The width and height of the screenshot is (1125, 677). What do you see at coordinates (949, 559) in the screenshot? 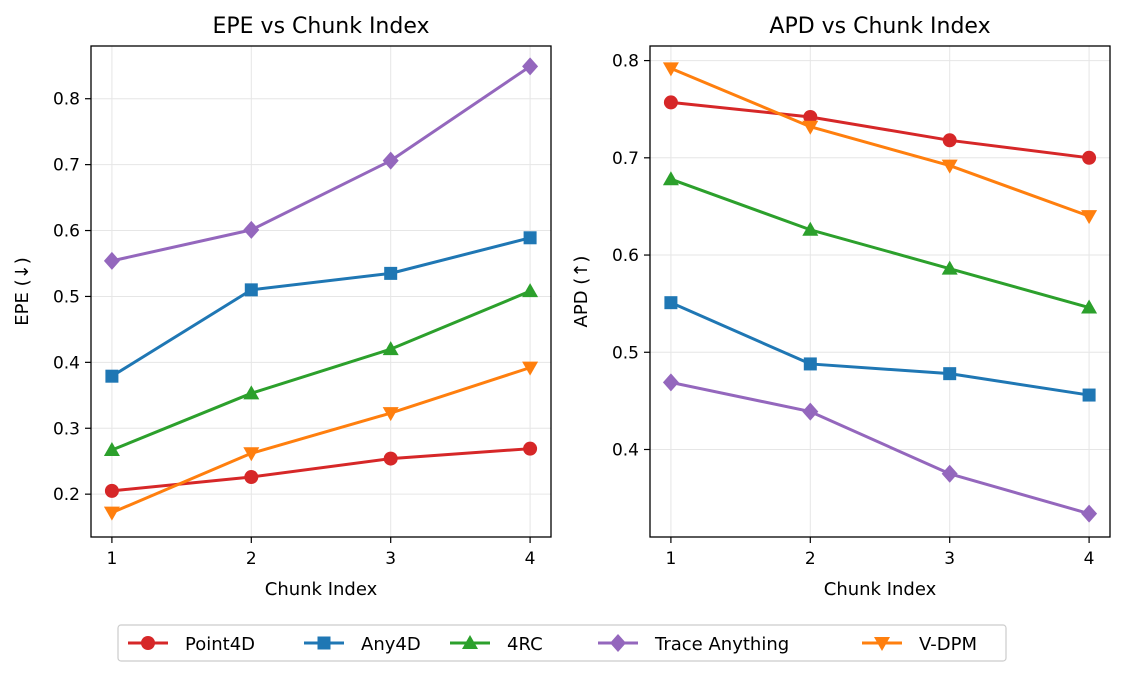
I see `apd-x-tick-label: 3` at bounding box center [949, 559].